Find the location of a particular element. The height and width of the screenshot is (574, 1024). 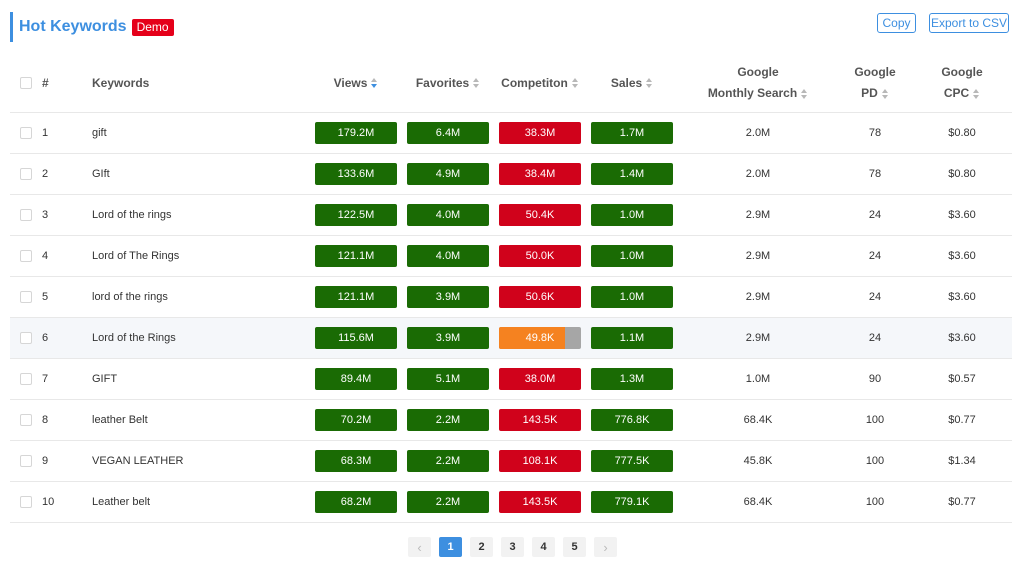

competition-value: 50.6K is located at coordinates (540, 297).